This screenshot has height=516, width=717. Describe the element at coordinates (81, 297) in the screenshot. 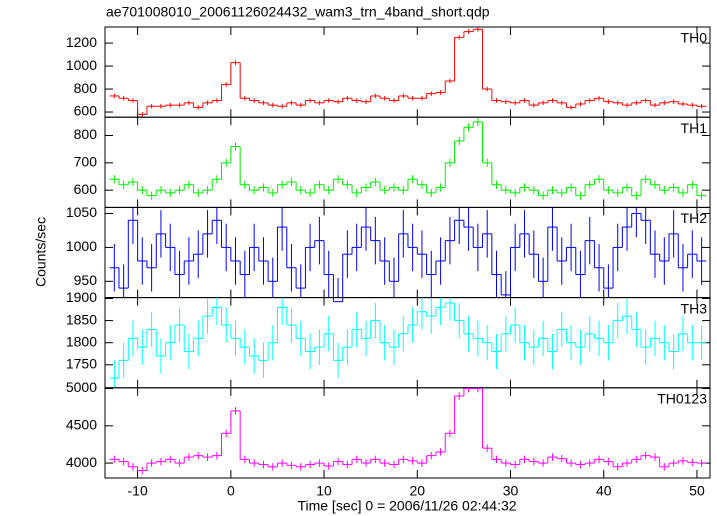

I see `y-tick-label: 1900` at that location.